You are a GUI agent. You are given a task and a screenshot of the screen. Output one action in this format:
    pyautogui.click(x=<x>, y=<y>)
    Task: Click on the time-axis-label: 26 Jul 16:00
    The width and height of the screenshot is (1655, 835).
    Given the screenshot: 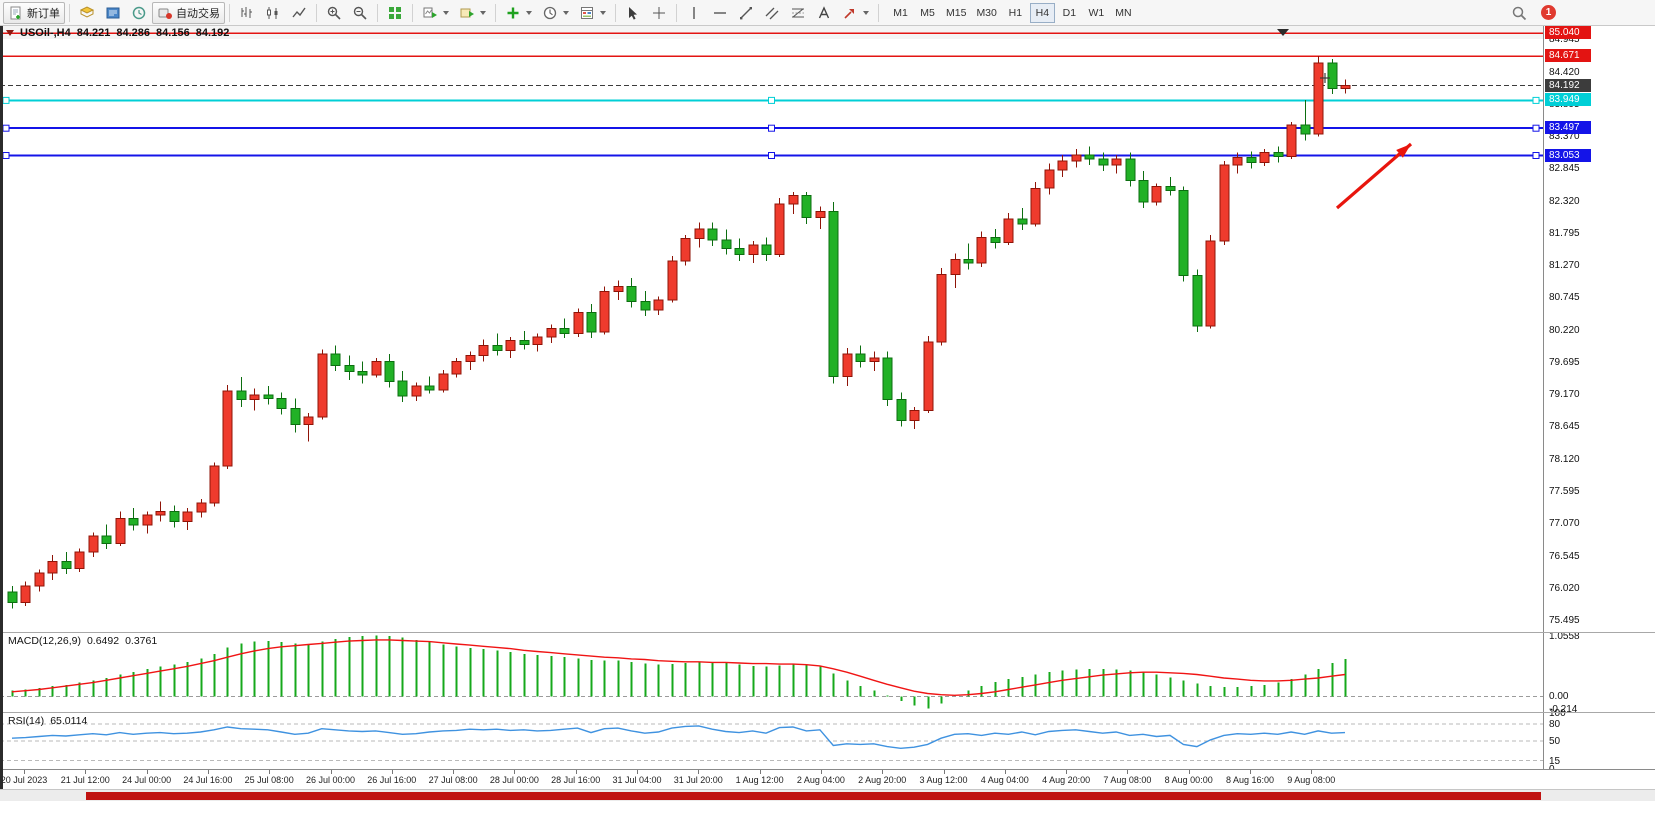 What is the action you would take?
    pyautogui.click(x=392, y=780)
    